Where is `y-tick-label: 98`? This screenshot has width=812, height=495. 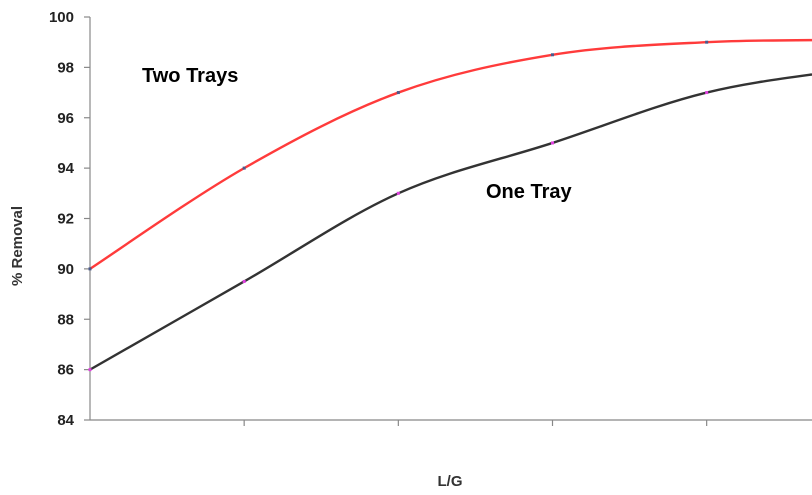 y-tick-label: 98 is located at coordinates (65, 67).